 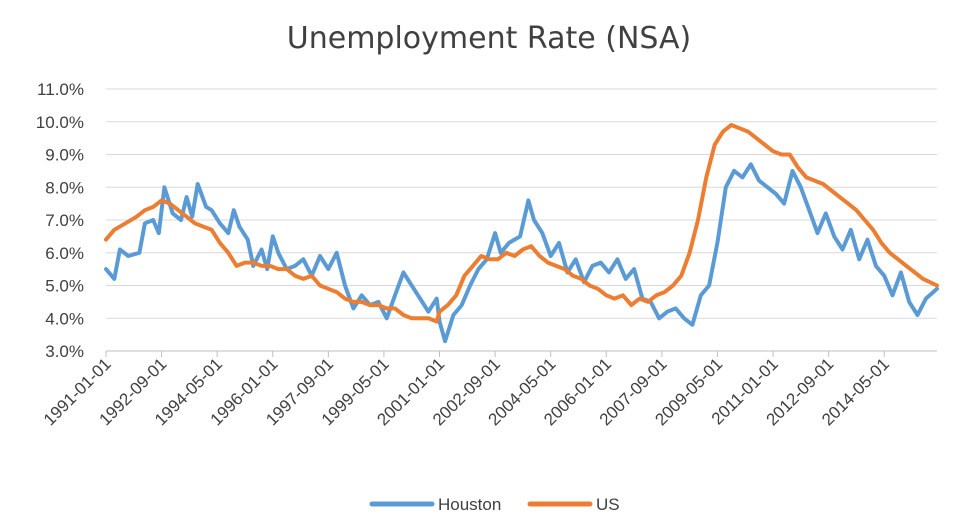 I want to click on y-axis-ticks: 3.0% 4.0% 5.0% 6.0% 7.0% 8.0% 9.0% 10.0% 11.0%, so click(x=60, y=220).